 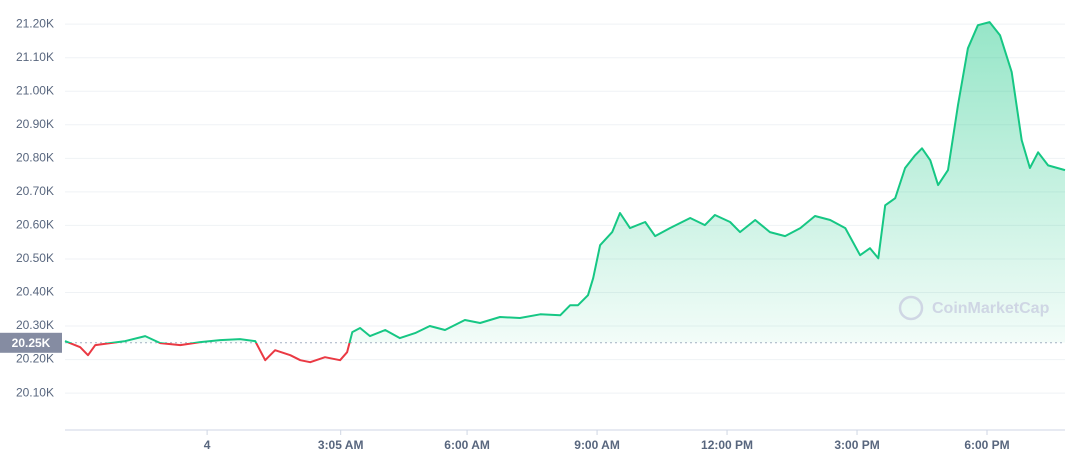 I want to click on x-tick-label: 4, so click(x=207, y=445).